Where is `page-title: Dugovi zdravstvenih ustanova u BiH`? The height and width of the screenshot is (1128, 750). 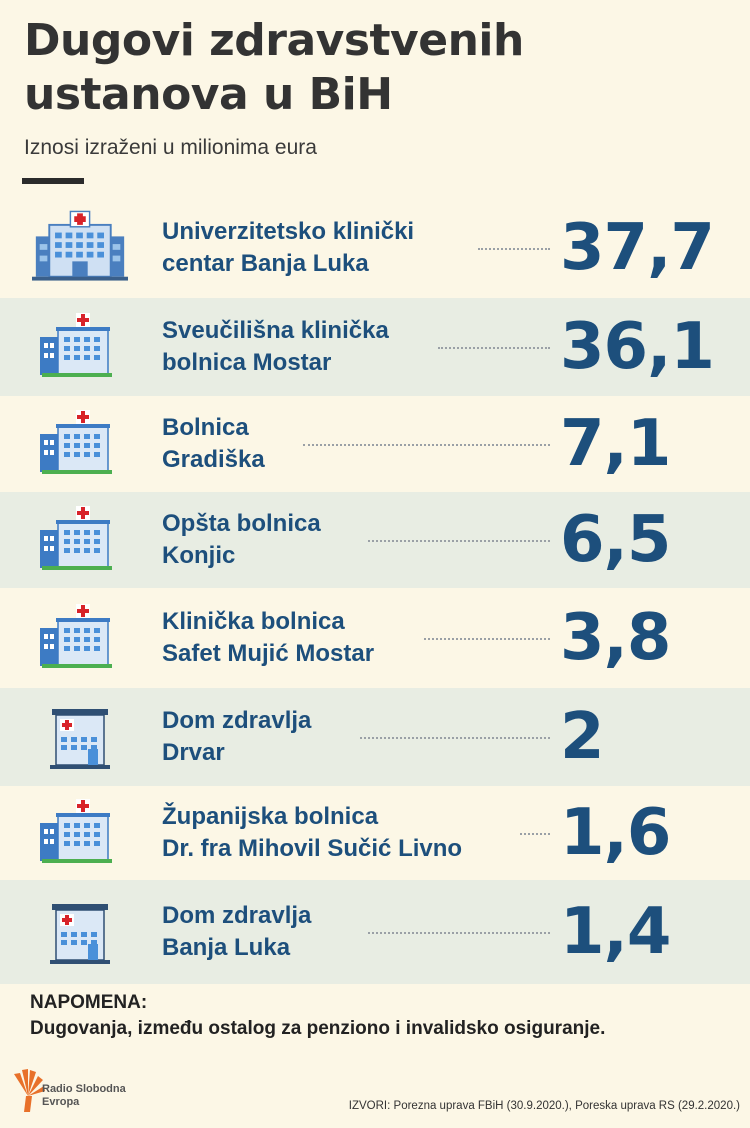 page-title: Dugovi zdravstvenih ustanova u BiH is located at coordinates (374, 68).